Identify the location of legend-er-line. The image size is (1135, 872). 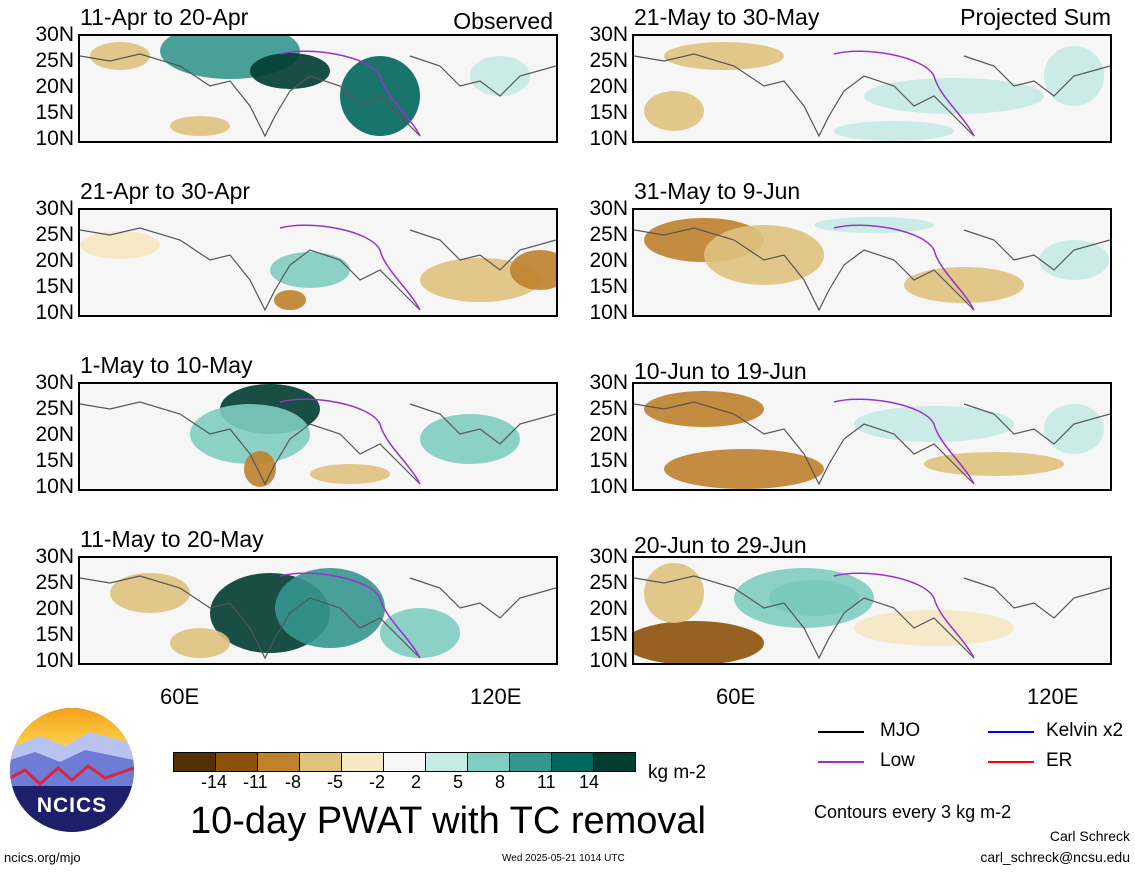
(1011, 762).